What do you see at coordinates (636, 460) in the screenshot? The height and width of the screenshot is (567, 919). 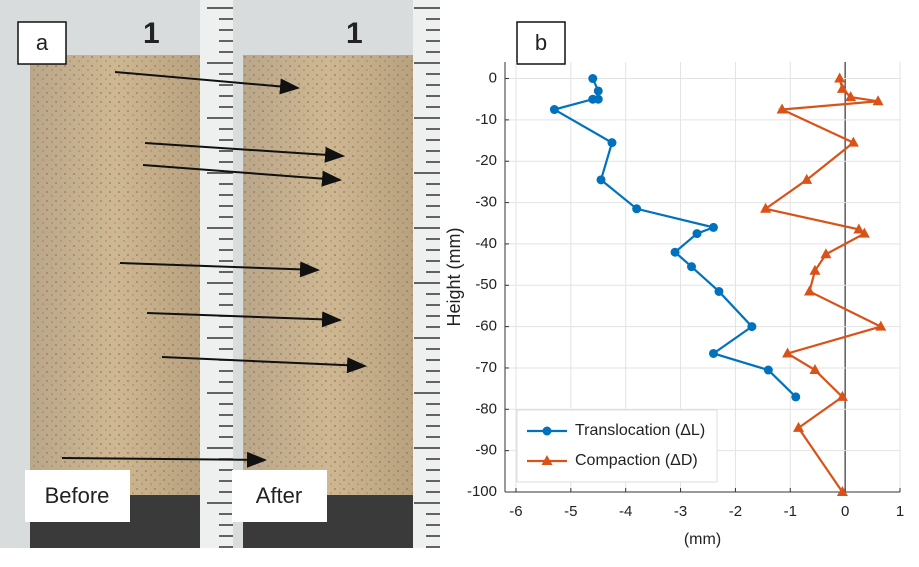 I see `legend-label: Compaction (ΔD)` at bounding box center [636, 460].